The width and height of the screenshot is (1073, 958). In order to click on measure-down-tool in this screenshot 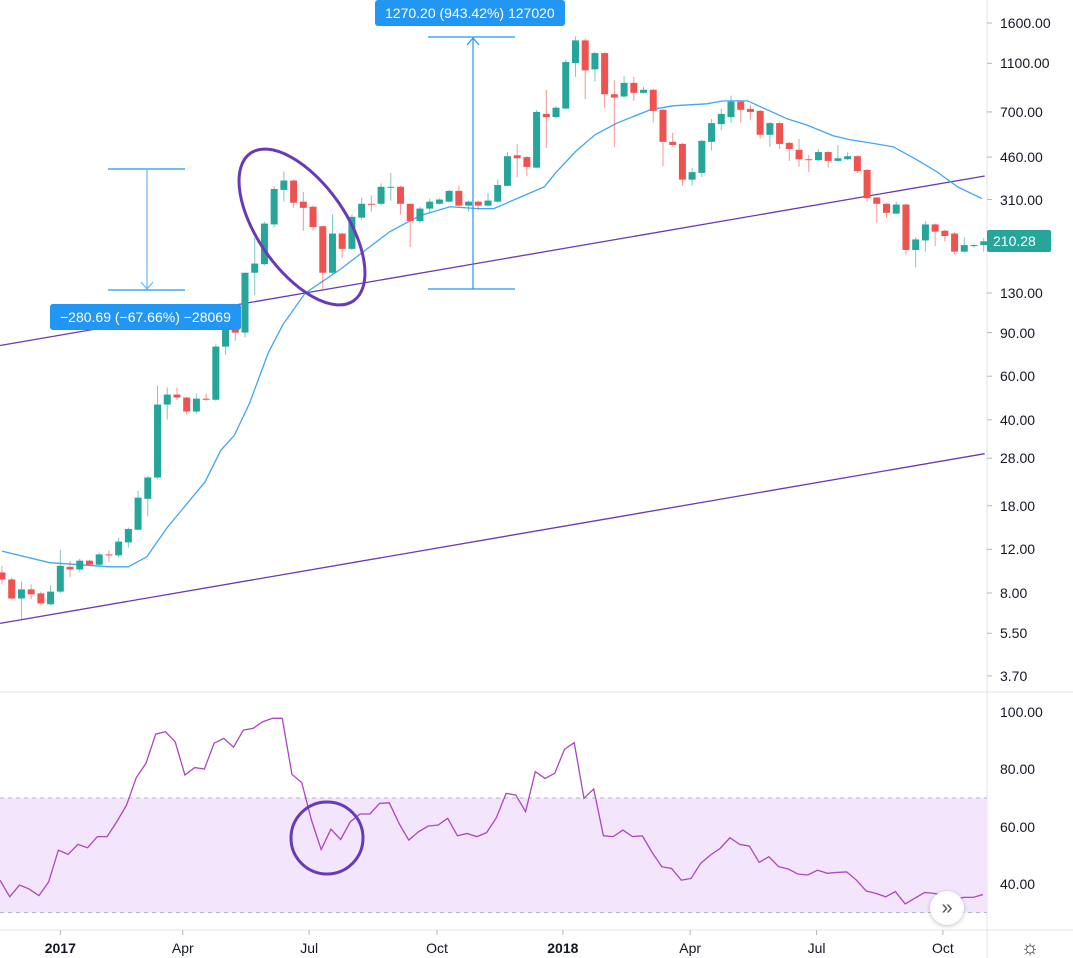, I will do `click(146, 229)`.